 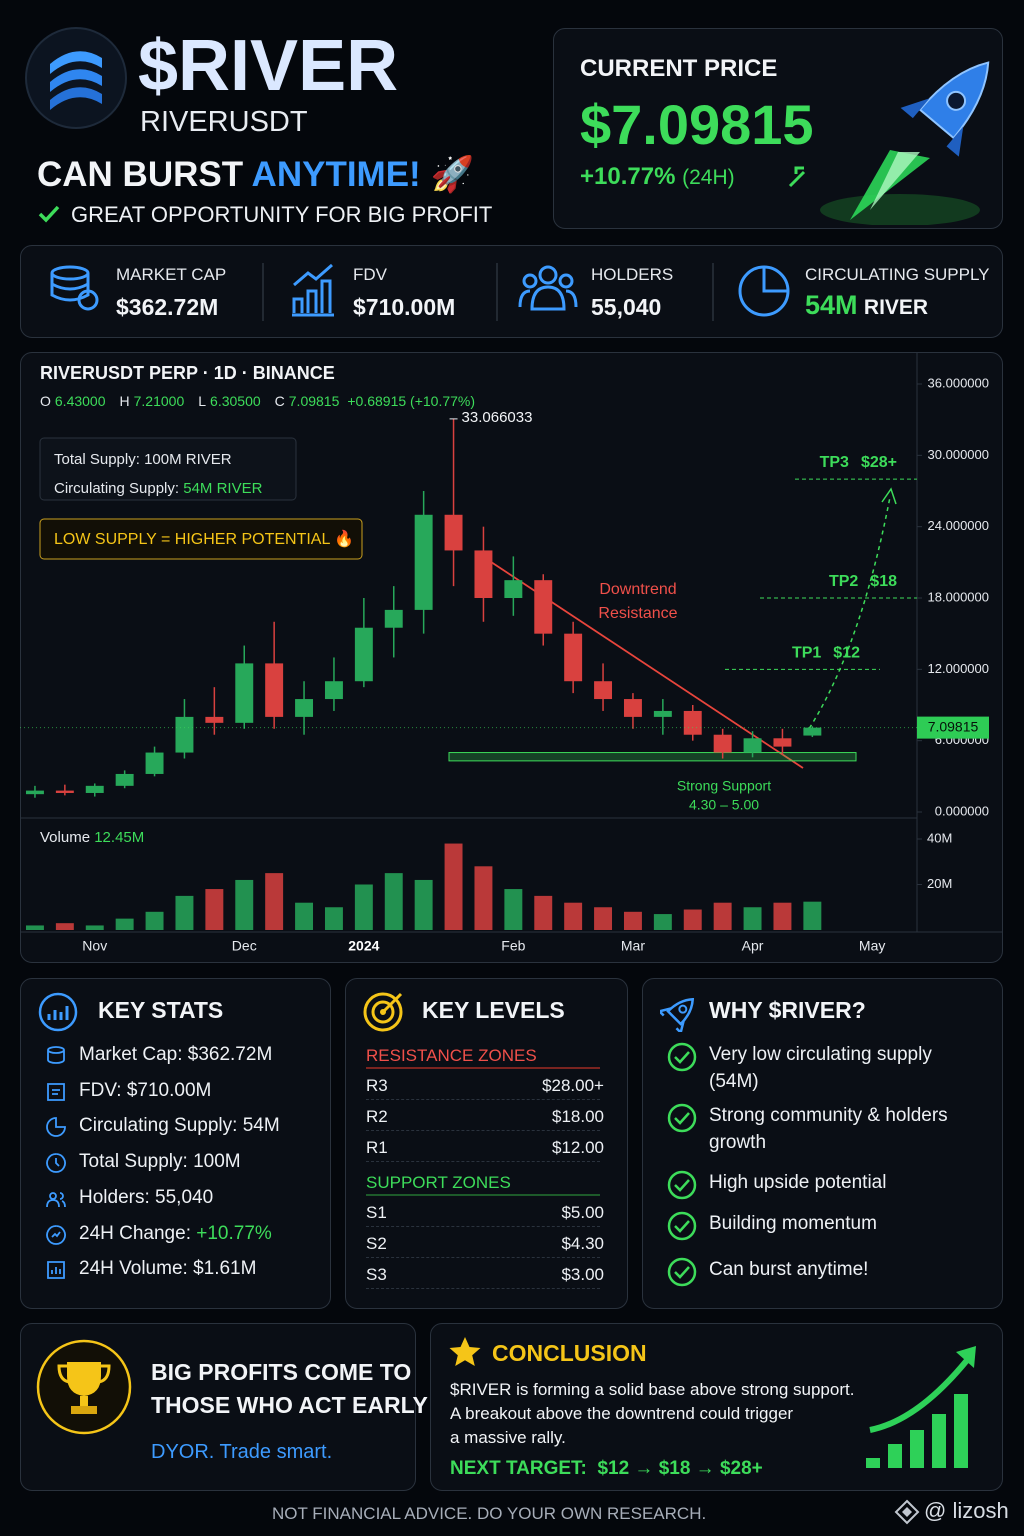 I want to click on stat-row: FDV: $710.00M, so click(x=145, y=1090).